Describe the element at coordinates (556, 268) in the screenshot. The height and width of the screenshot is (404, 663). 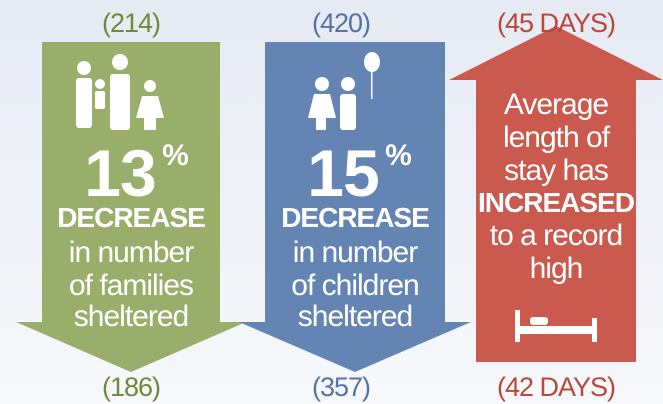
I see `text-line: high` at that location.